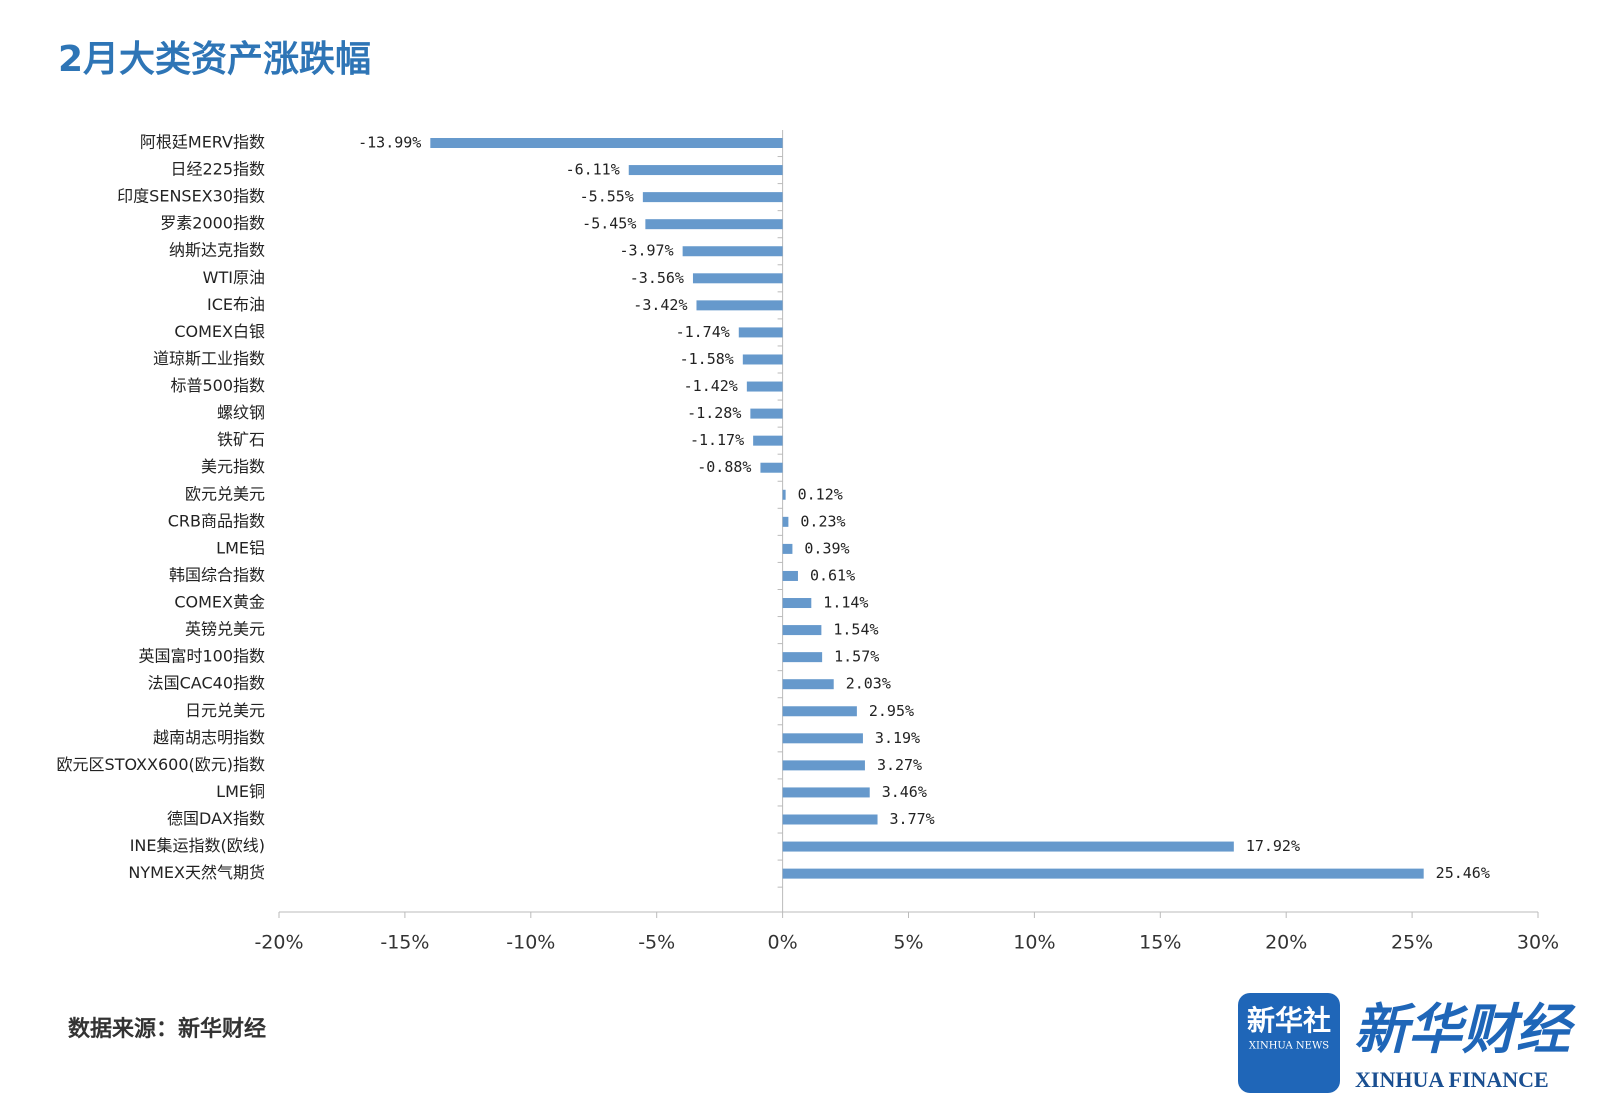 Image resolution: width=1624 pixels, height=1096 pixels. I want to click on value-label: -6.11%, so click(593, 170).